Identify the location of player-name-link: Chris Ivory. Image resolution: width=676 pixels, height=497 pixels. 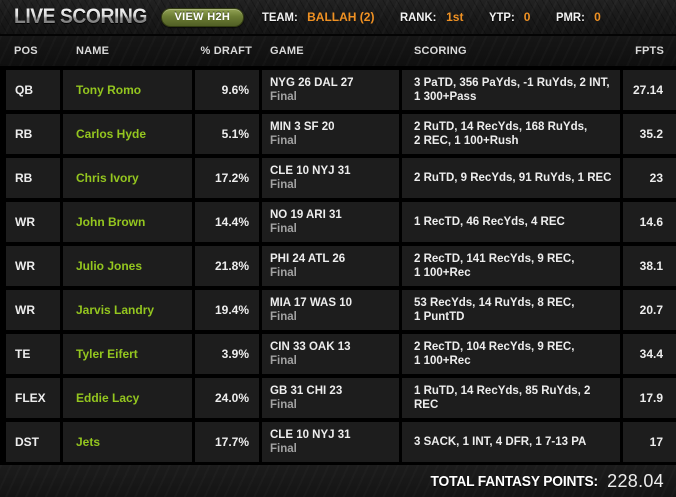
(129, 178).